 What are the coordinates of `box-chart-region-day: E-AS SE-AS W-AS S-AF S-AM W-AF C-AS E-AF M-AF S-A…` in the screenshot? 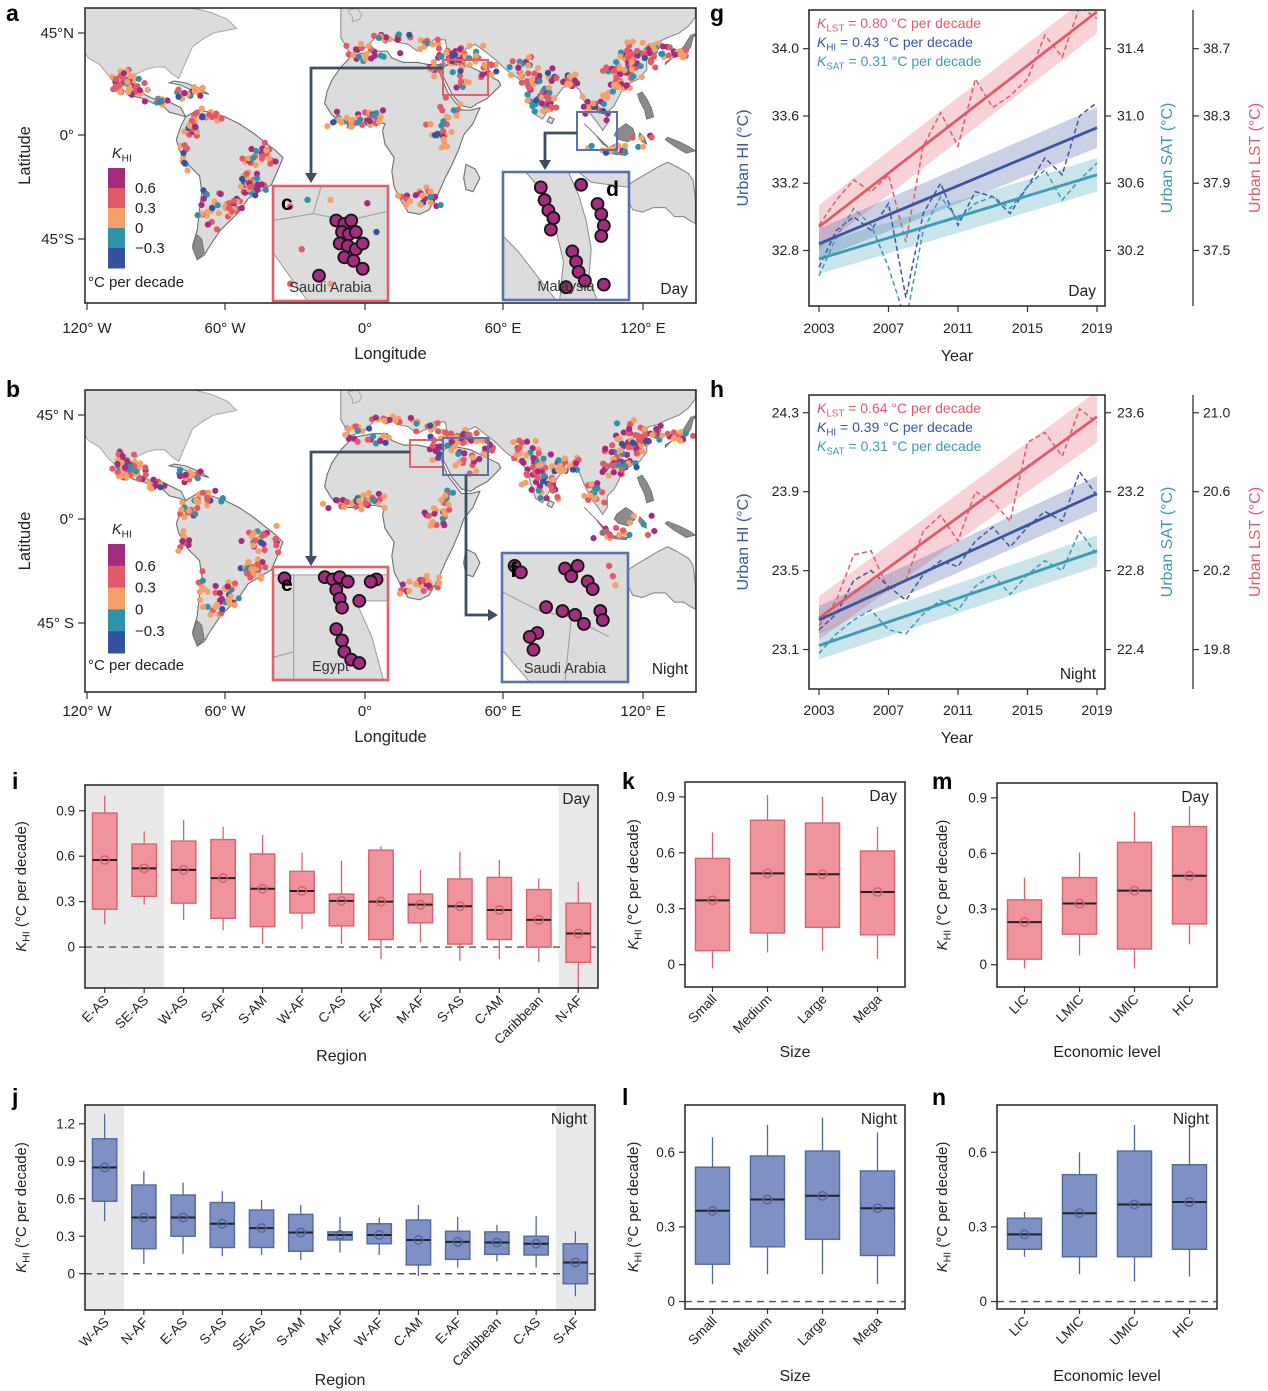 It's located at (306, 924).